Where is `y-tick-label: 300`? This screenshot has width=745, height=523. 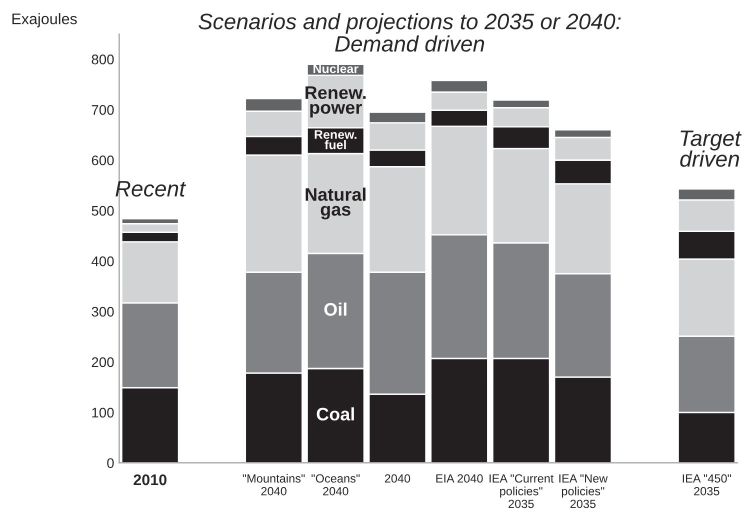 y-tick-label: 300 is located at coordinates (103, 311).